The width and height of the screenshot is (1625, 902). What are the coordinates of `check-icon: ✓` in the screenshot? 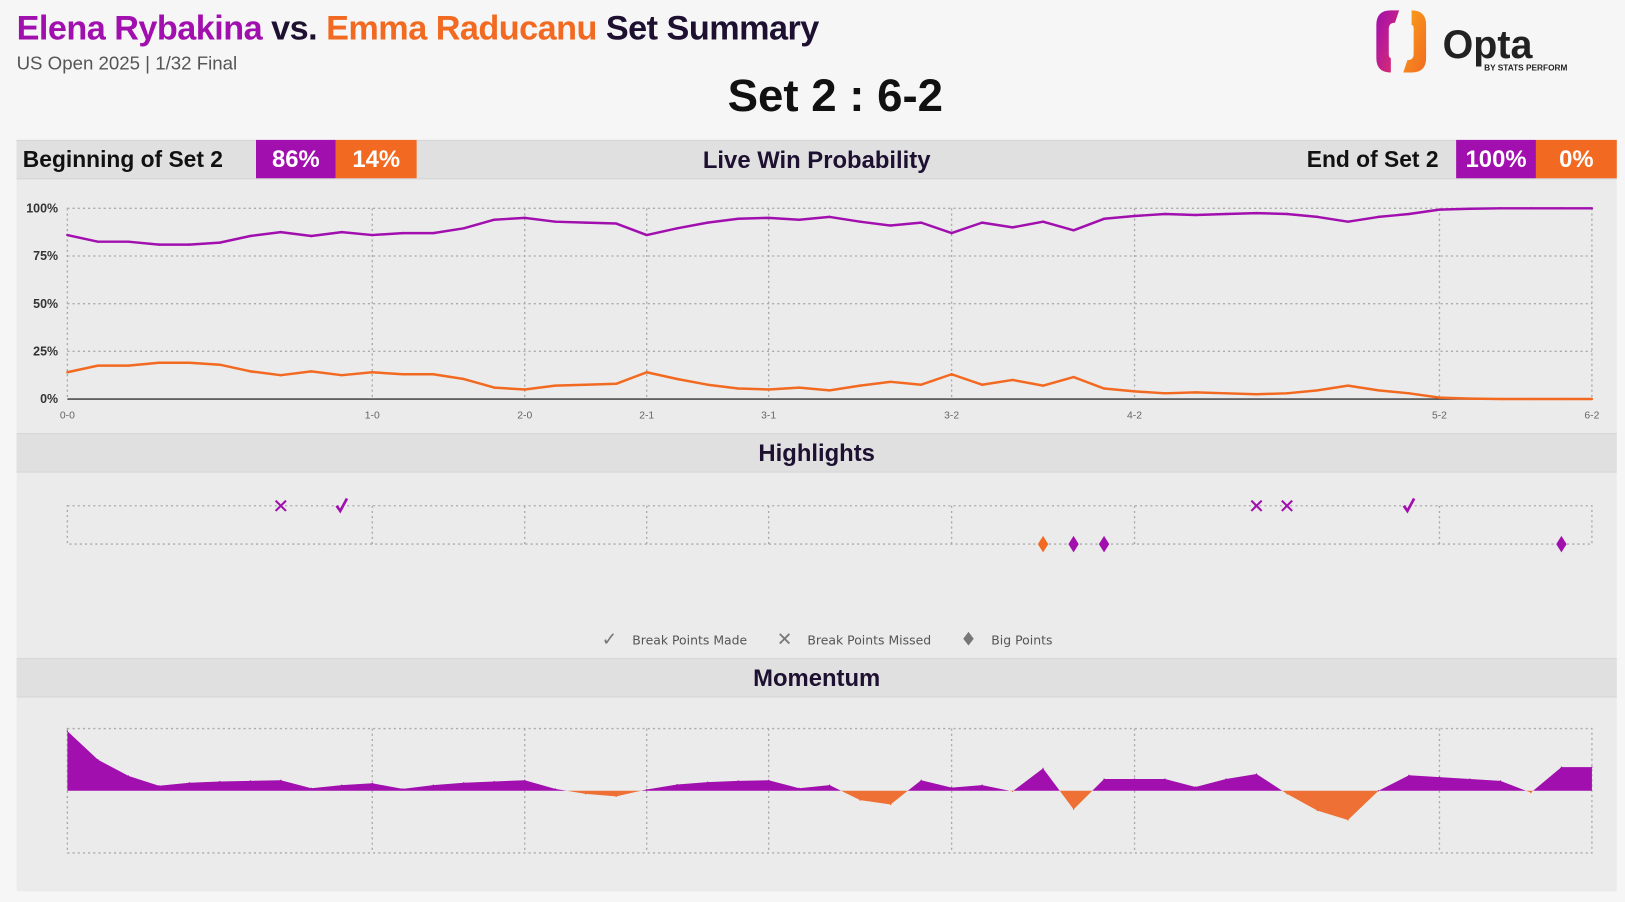 It's located at (609, 640).